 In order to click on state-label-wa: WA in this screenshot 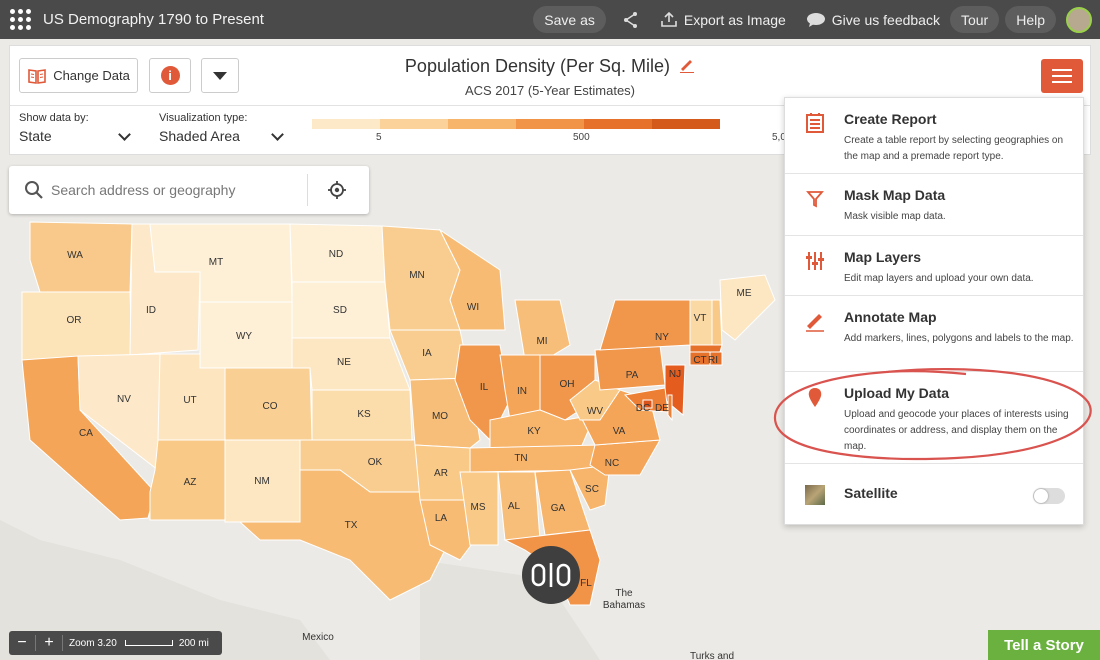, I will do `click(75, 255)`.